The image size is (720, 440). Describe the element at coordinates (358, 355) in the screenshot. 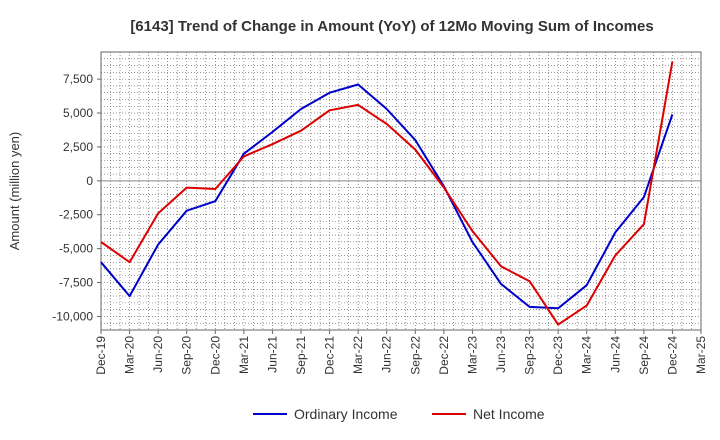

I see `x-tick-label: Mar-22` at that location.